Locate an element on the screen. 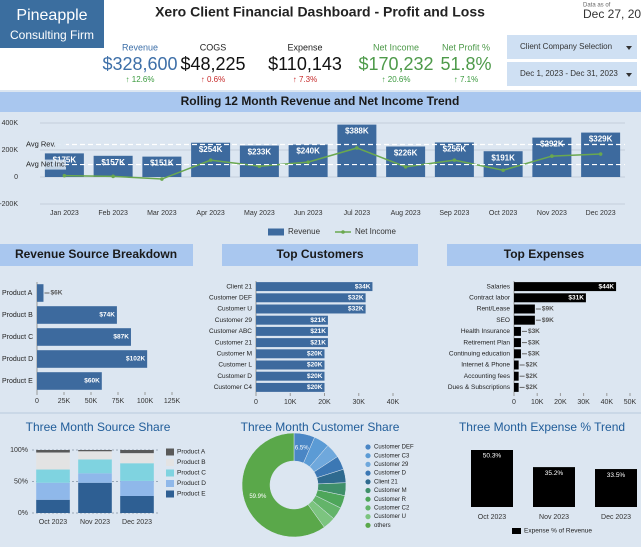 This screenshot has width=641, height=547. bar-value-label: $34K is located at coordinates (363, 286).